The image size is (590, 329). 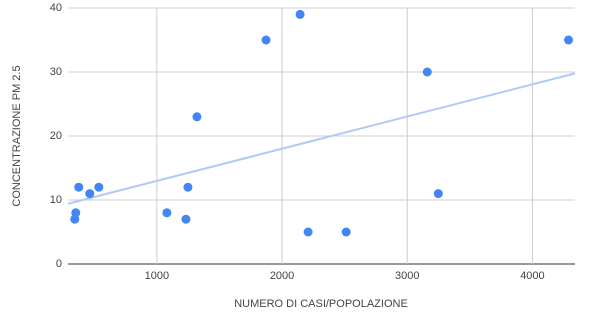 What do you see at coordinates (321, 304) in the screenshot?
I see `x-axis-title: NUMERO DI CASI/POPOLAZIONE` at bounding box center [321, 304].